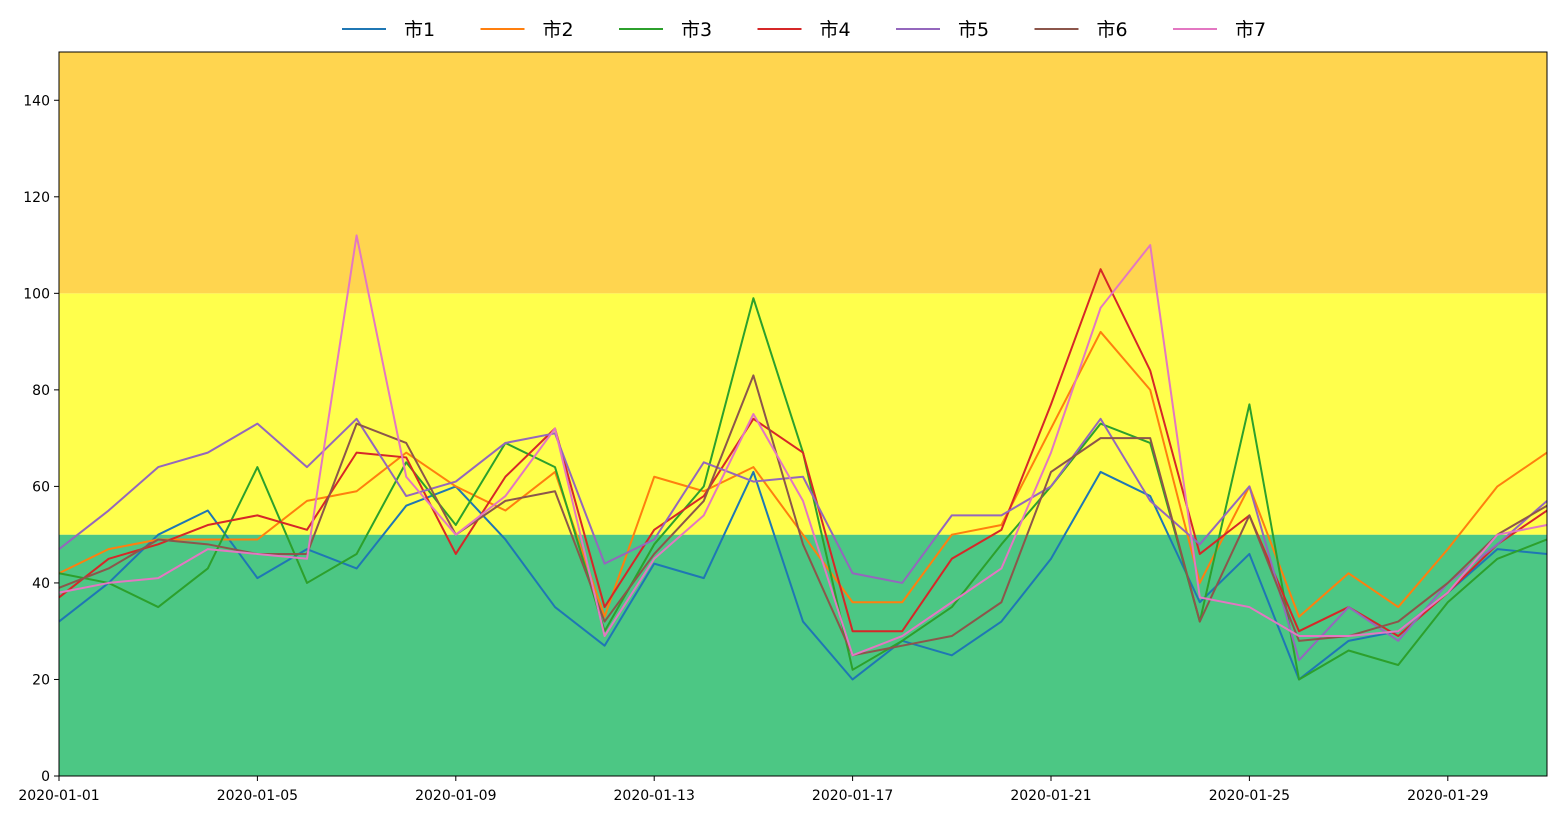  What do you see at coordinates (1112, 30) in the screenshot?
I see `legend-label: 市6` at bounding box center [1112, 30].